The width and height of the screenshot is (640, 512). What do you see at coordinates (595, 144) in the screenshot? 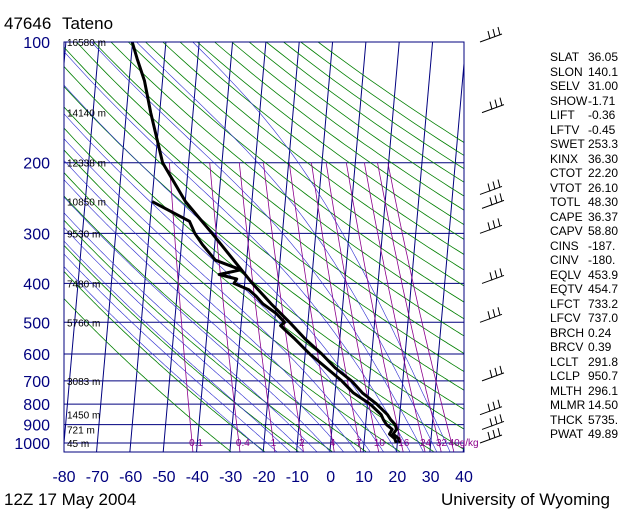
I see `param-row: SWET 253.3` at bounding box center [595, 144].